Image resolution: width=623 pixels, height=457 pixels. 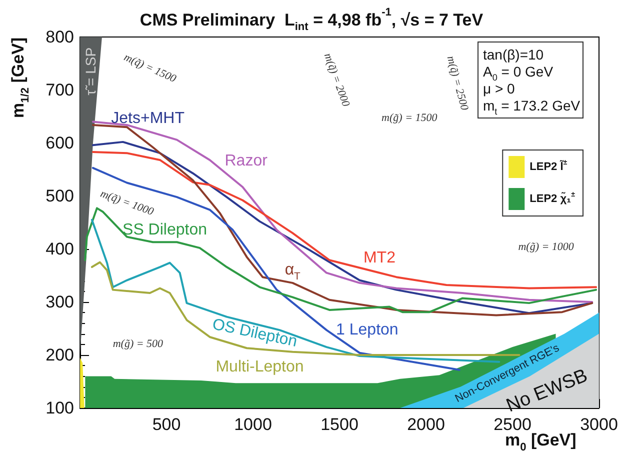 What do you see at coordinates (60, 90) in the screenshot?
I see `y-tick-label: 700` at bounding box center [60, 90].